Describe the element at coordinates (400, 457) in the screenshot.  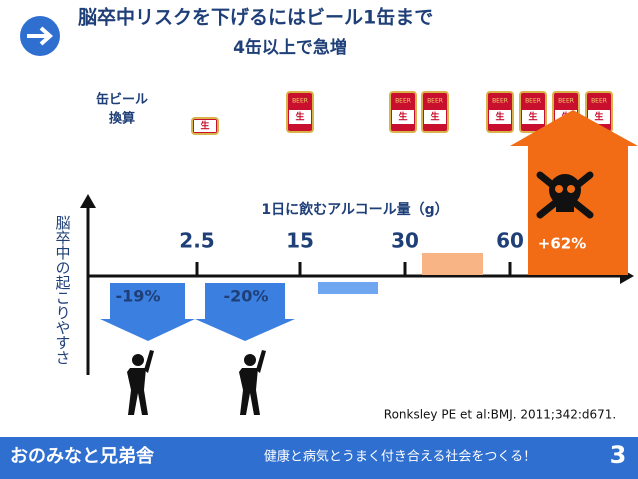
I see `footer-slogan: 健康と病気とうまく付き合える社会をつくる！` at that location.